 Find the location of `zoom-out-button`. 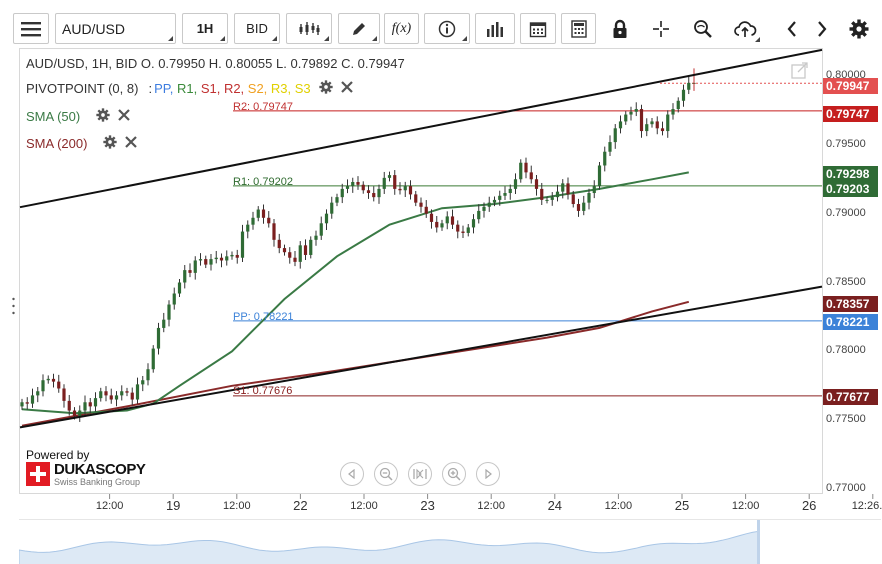

zoom-out-button is located at coordinates (386, 474).